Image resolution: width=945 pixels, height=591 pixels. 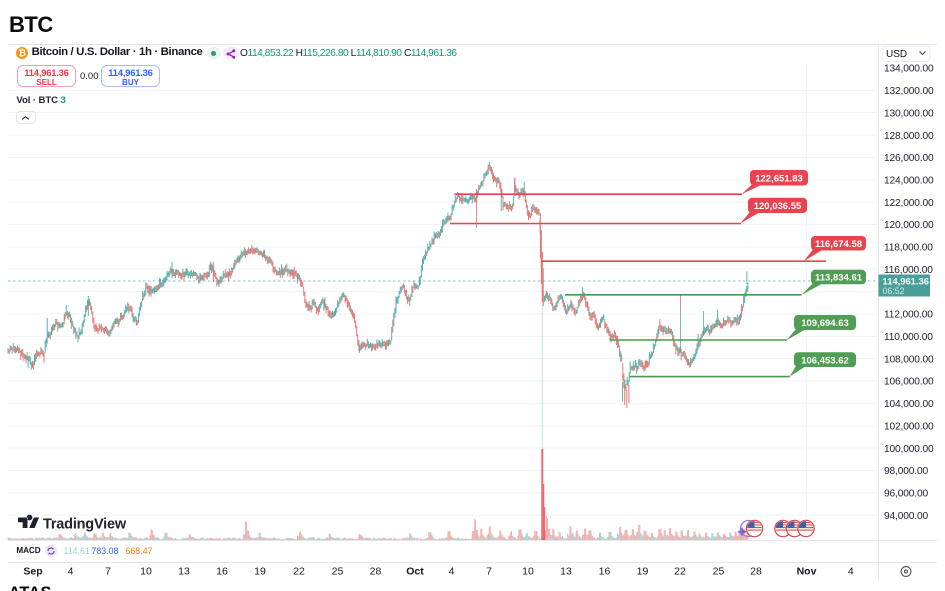 What do you see at coordinates (908, 337) in the screenshot?
I see `svg-text: 110,000.00` at bounding box center [908, 337].